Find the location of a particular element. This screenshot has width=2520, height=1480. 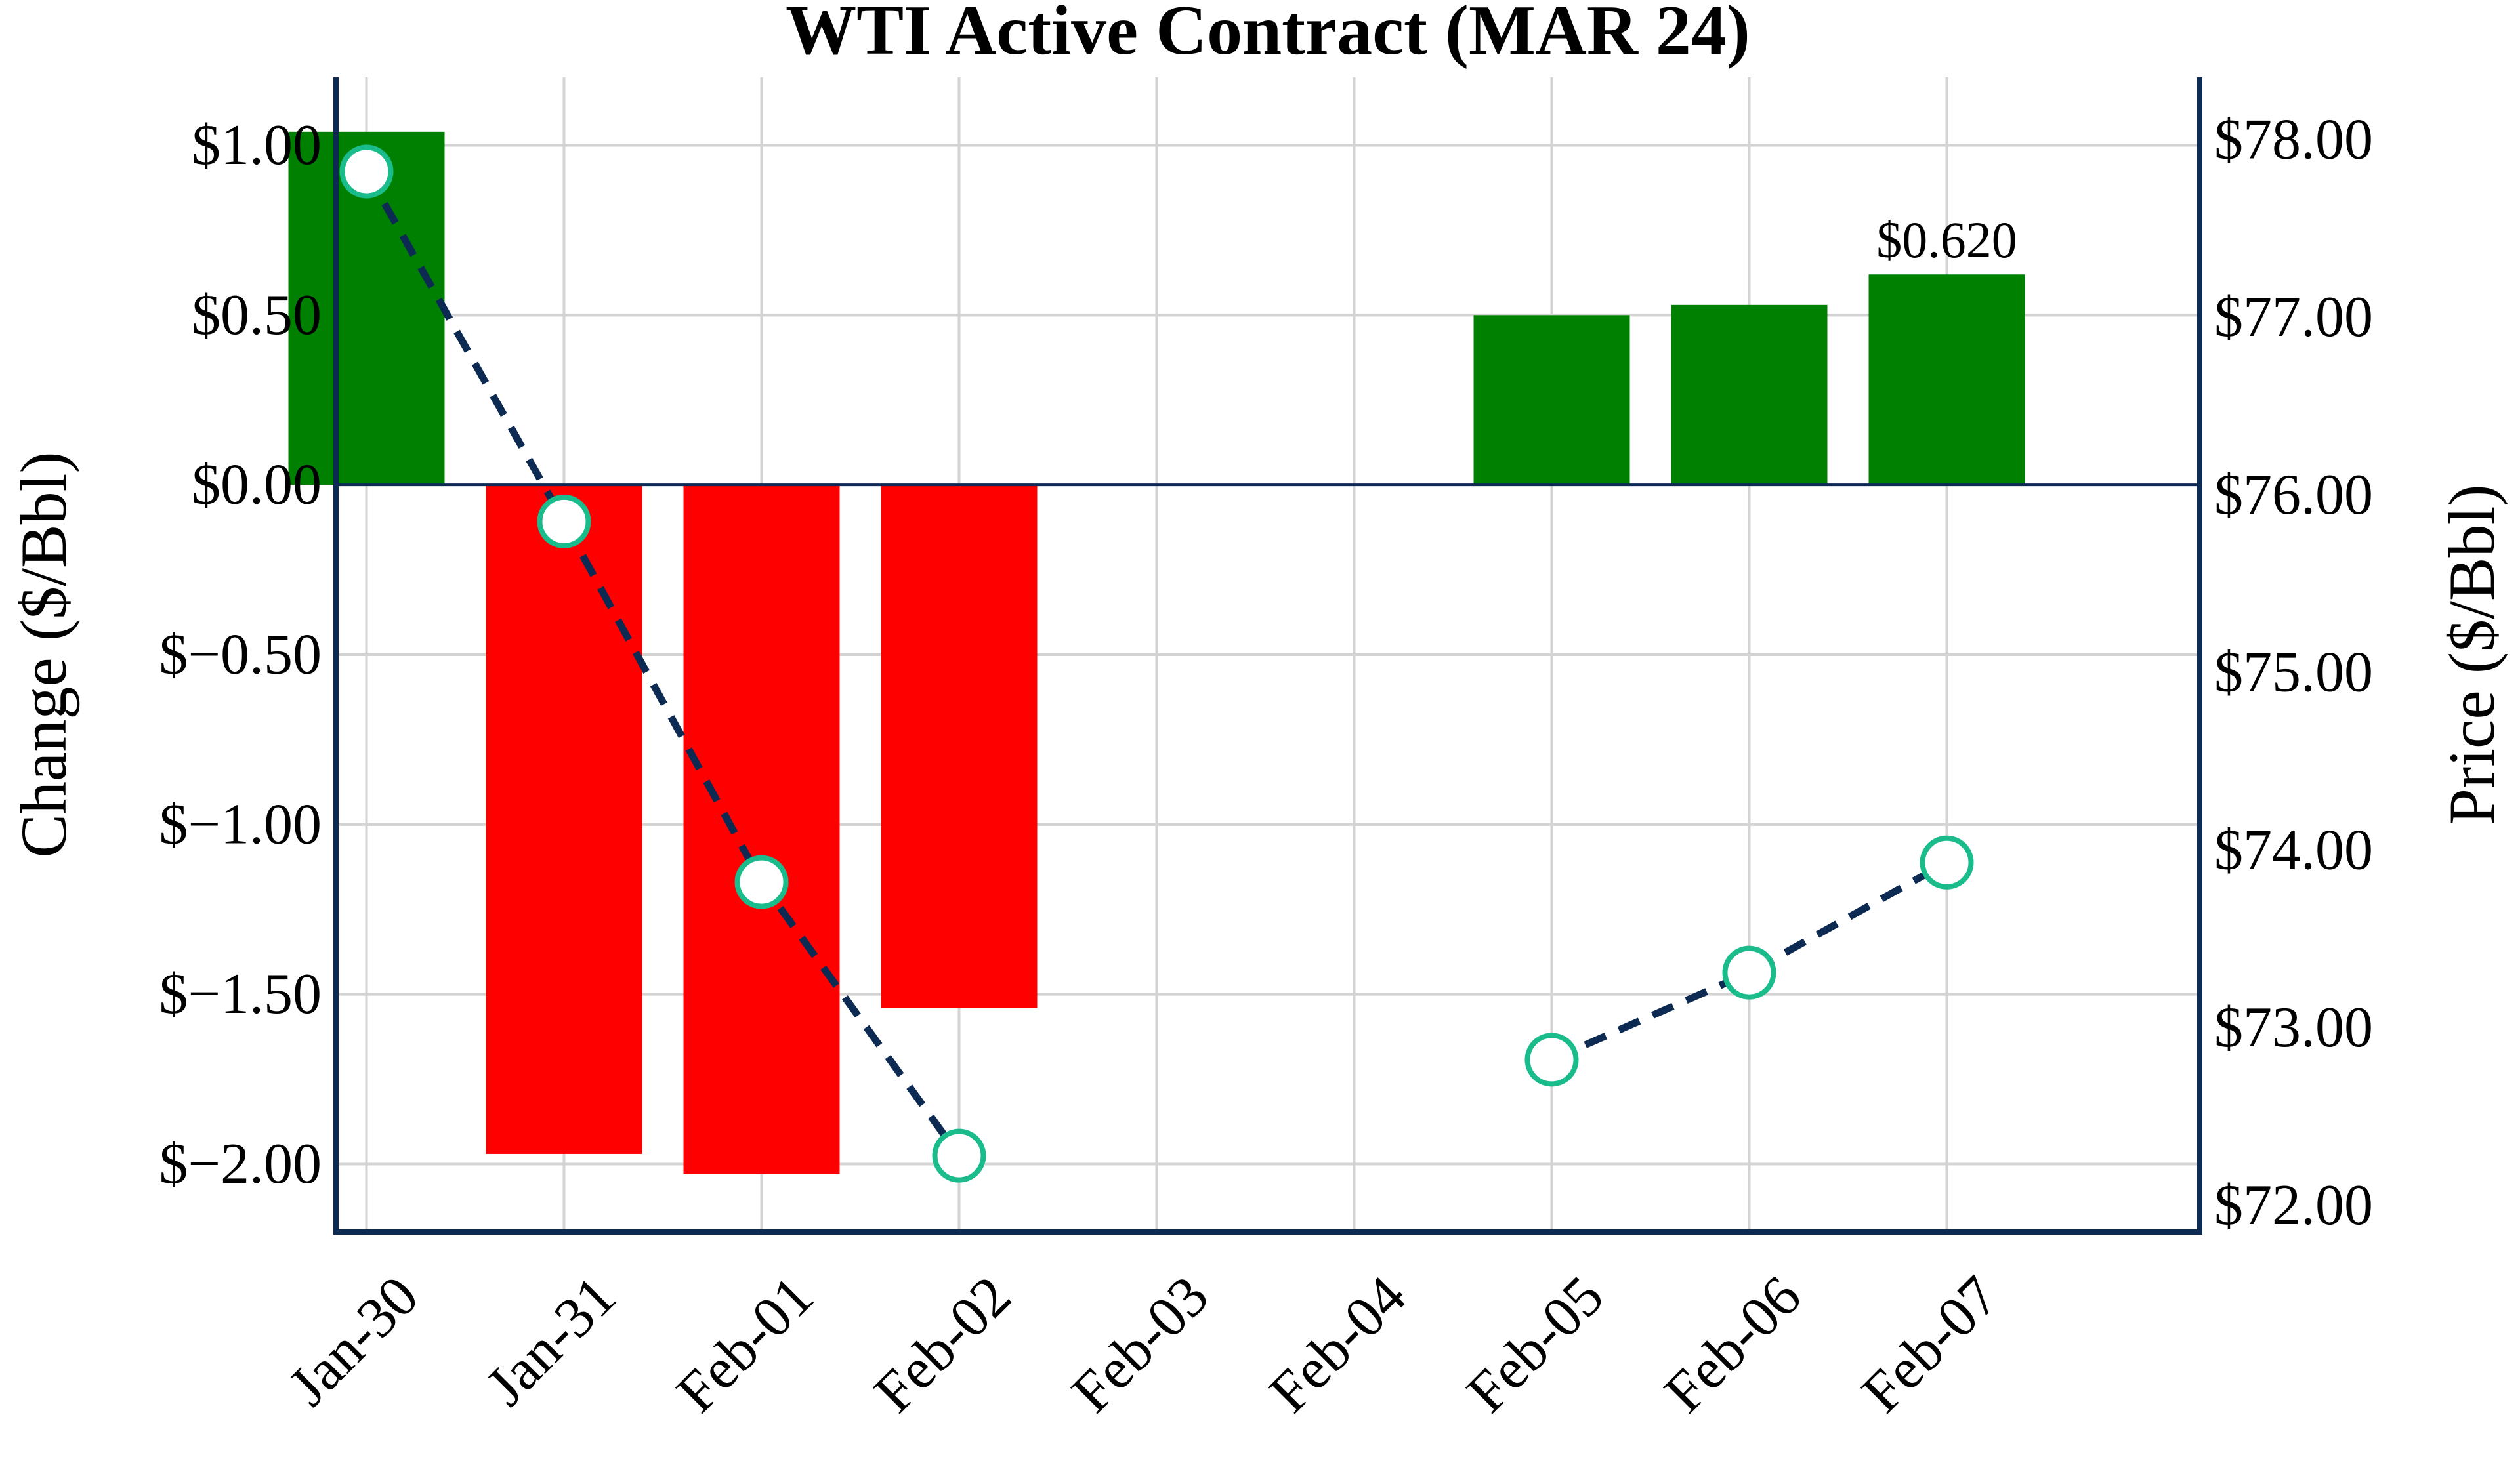

x-tick-label: Feb-01 is located at coordinates (745, 1344).